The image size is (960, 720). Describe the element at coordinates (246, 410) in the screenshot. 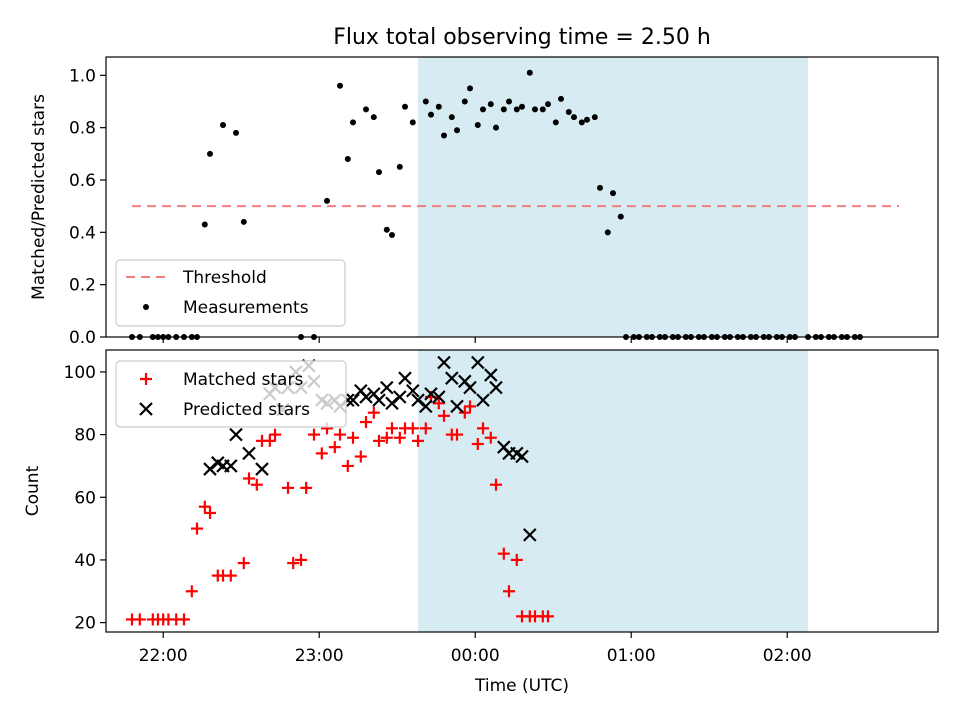

I see `legend-predicted-label: Predicted stars` at that location.